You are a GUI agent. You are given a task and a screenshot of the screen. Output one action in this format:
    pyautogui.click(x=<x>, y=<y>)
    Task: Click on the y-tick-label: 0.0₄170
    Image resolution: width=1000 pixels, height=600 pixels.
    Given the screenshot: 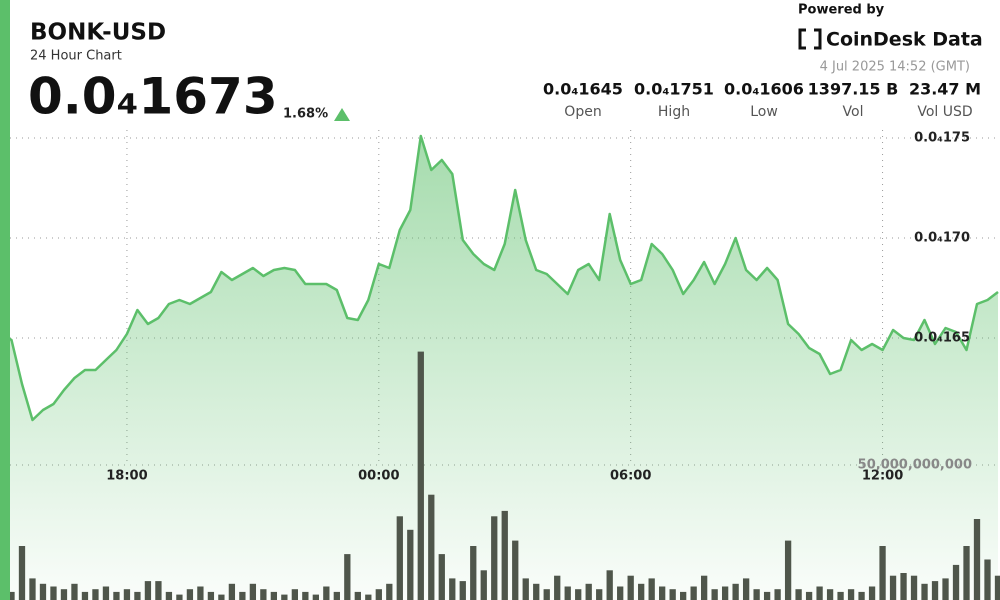 What is the action you would take?
    pyautogui.click(x=942, y=238)
    